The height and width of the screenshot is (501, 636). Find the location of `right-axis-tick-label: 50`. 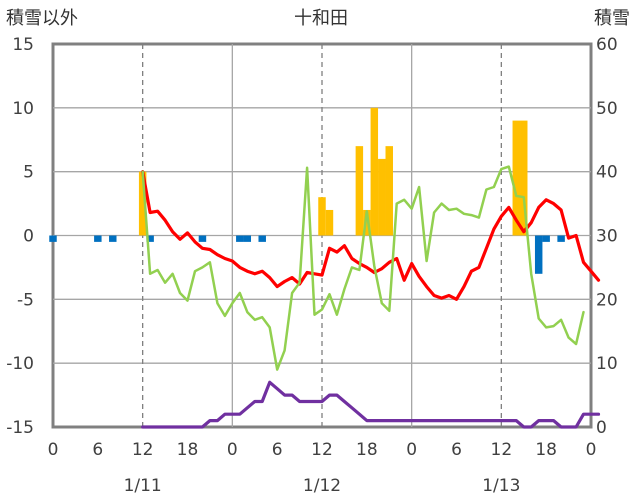

right-axis-tick-label: 50 is located at coordinates (607, 109).